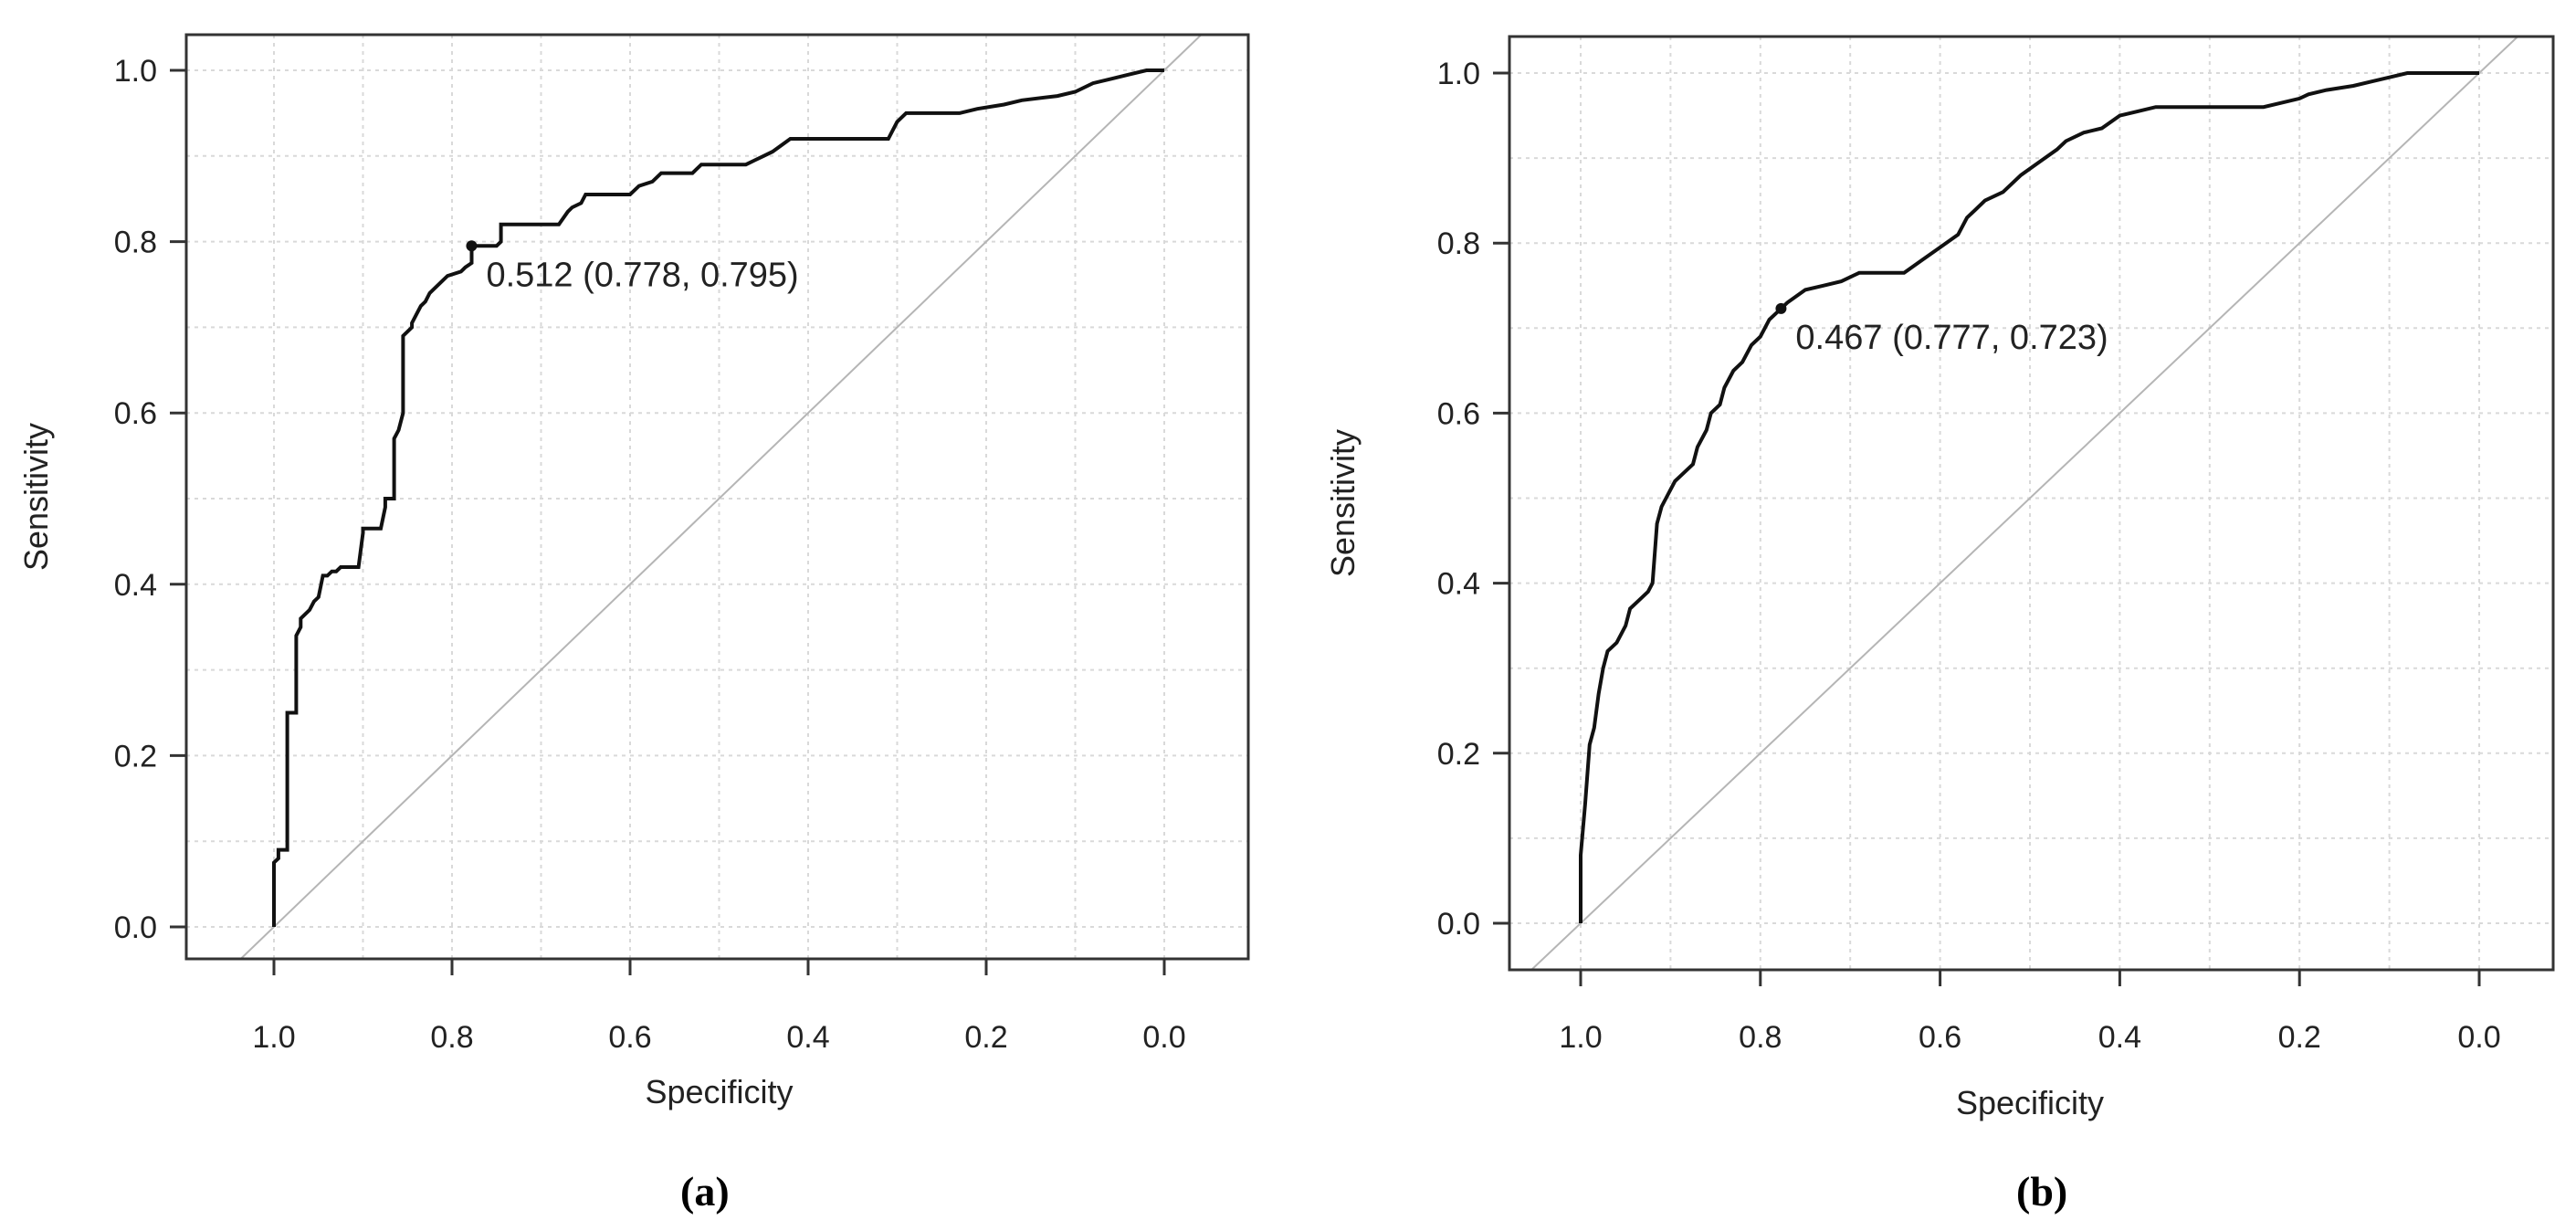 The height and width of the screenshot is (1231, 2576). Describe the element at coordinates (642, 275) in the screenshot. I see `threshold-annotation: 0.512 (0.778, 0.795)` at that location.